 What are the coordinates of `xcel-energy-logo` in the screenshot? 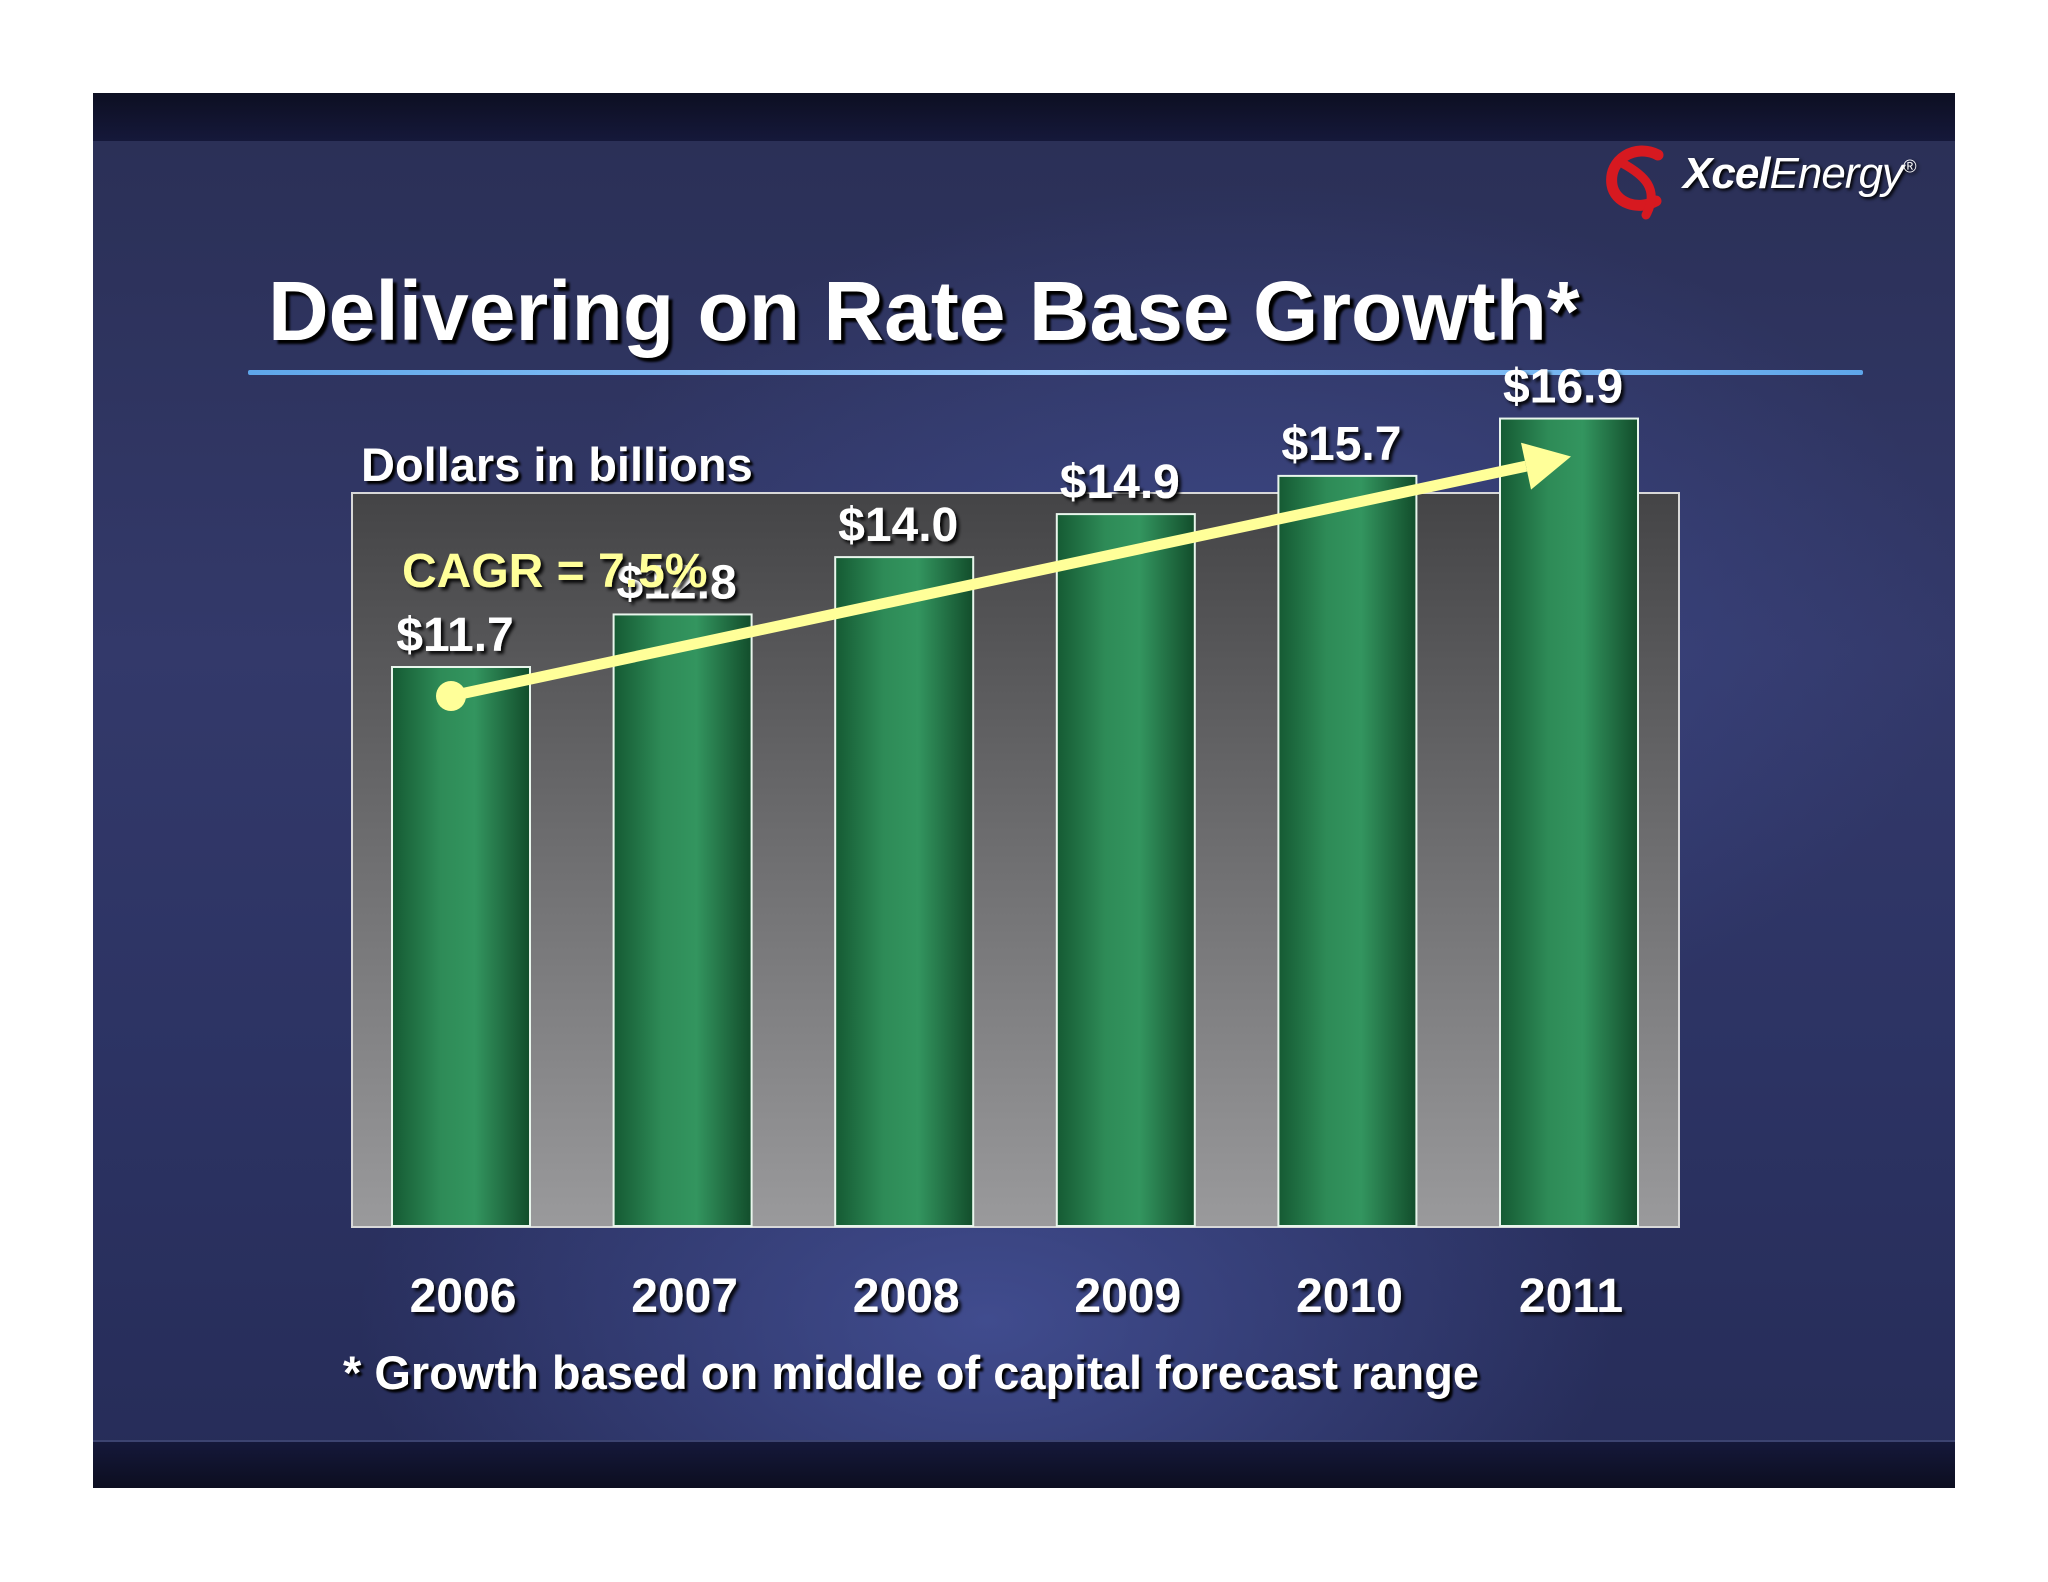 It's located at (1635, 182).